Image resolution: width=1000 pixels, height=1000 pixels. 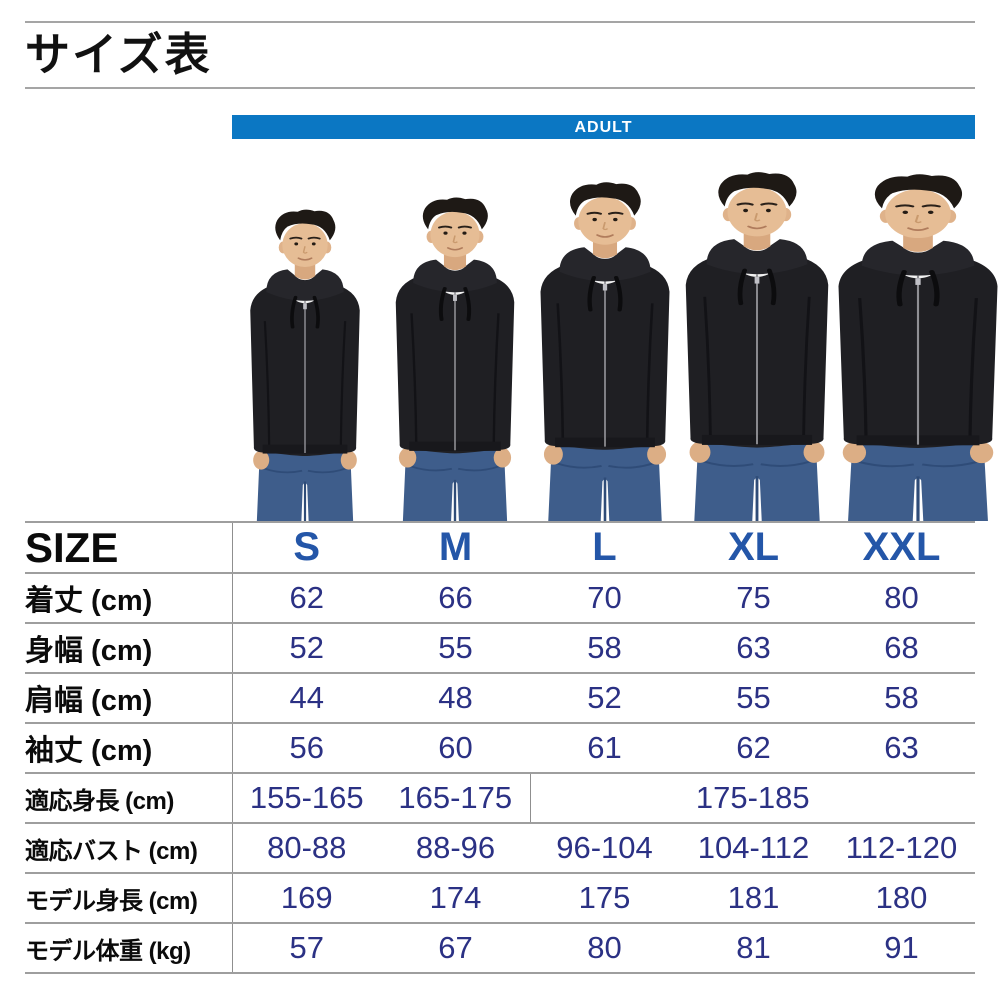 What do you see at coordinates (129, 947) in the screenshot?
I see `row-label: モデル体重 (kg)` at bounding box center [129, 947].